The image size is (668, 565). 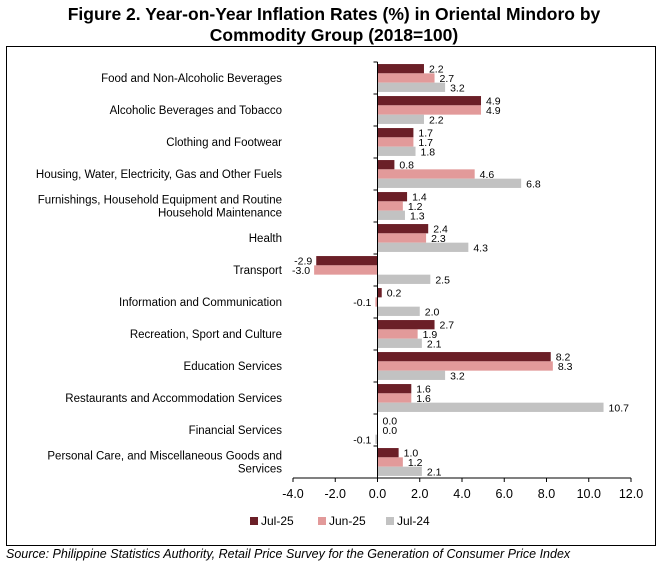 What do you see at coordinates (394, 294) in the screenshot?
I see `data-label: 0.2` at bounding box center [394, 294].